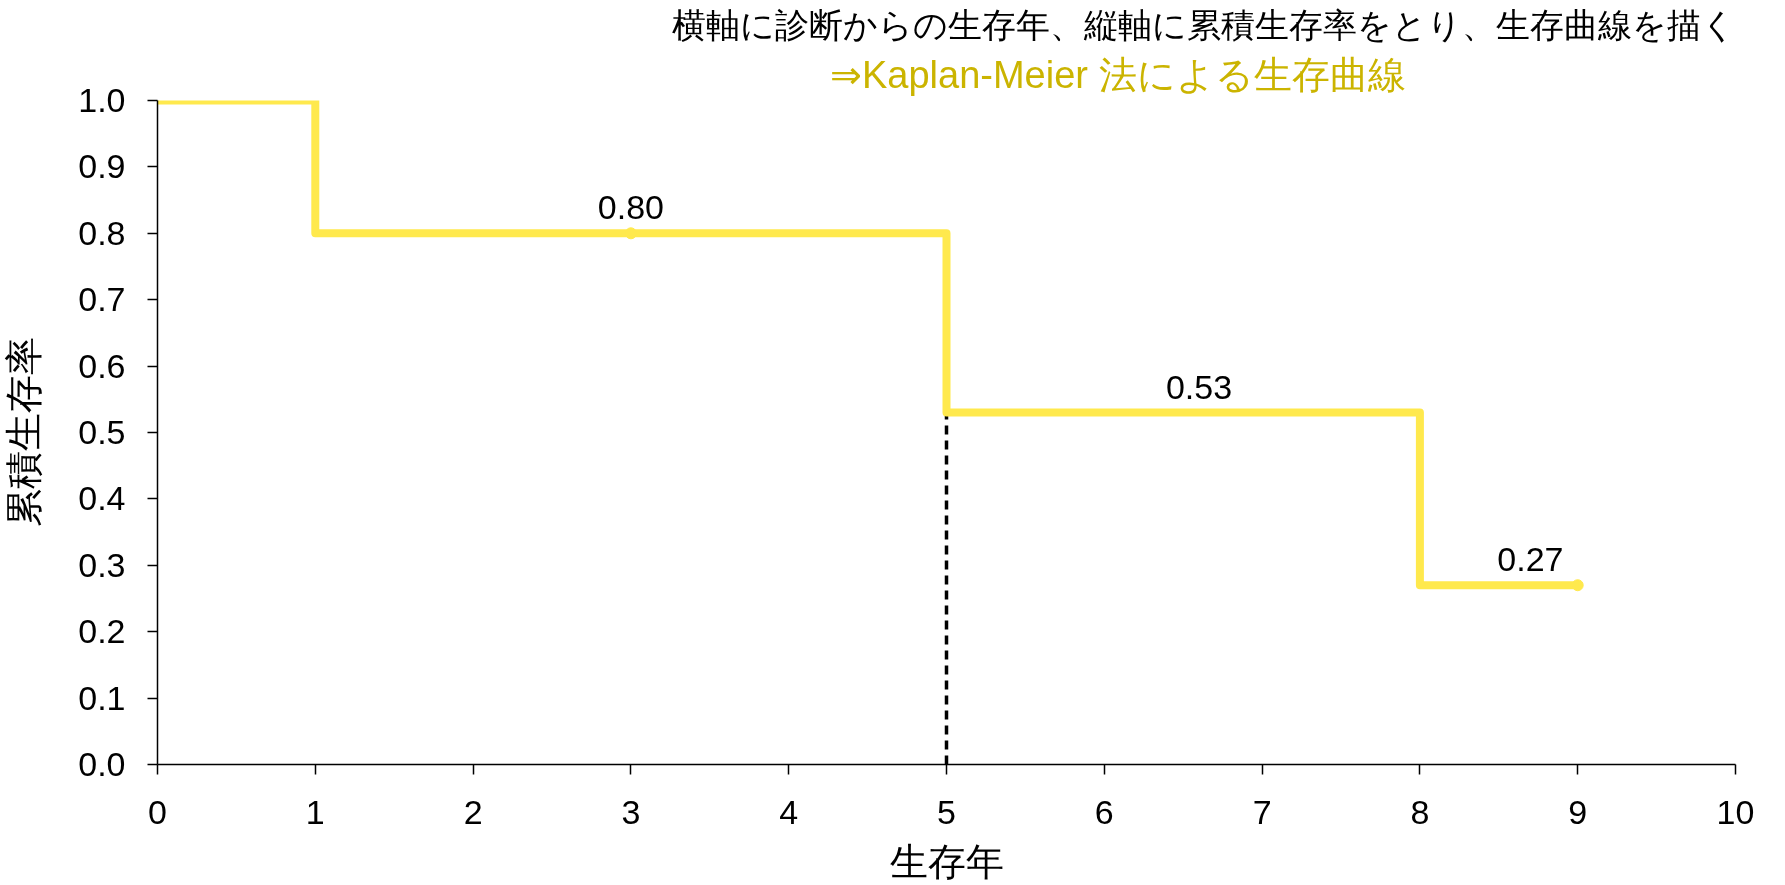 The width and height of the screenshot is (1785, 885). I want to click on annotation: 0.53, so click(1199, 386).